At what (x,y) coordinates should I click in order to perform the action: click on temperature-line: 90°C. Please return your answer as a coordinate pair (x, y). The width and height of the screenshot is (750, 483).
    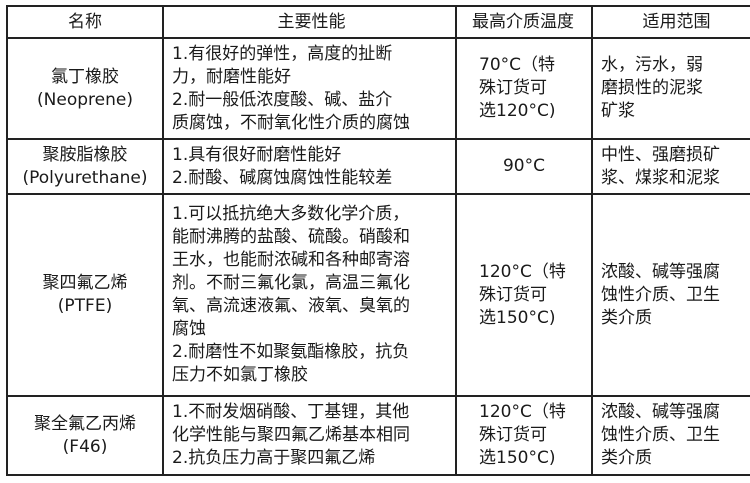
    Looking at the image, I should click on (523, 166).